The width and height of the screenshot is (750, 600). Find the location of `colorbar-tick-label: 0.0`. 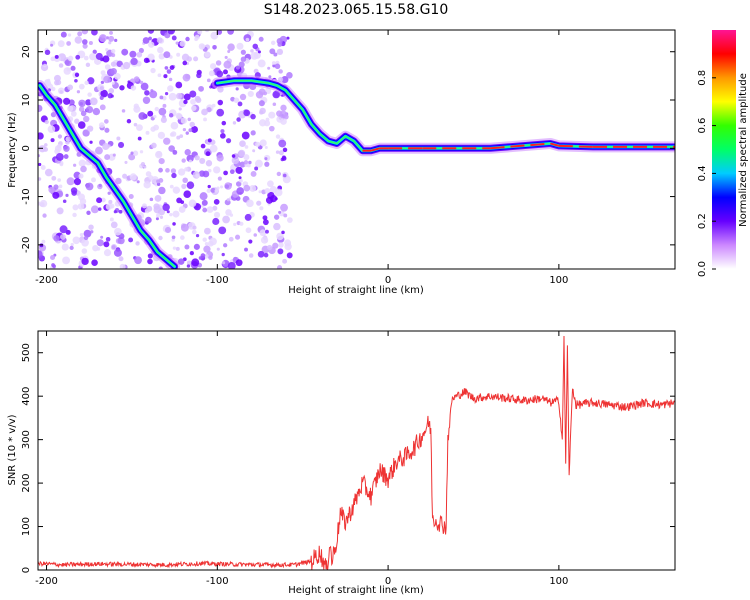

colorbar-tick-label: 0.0 is located at coordinates (702, 269).